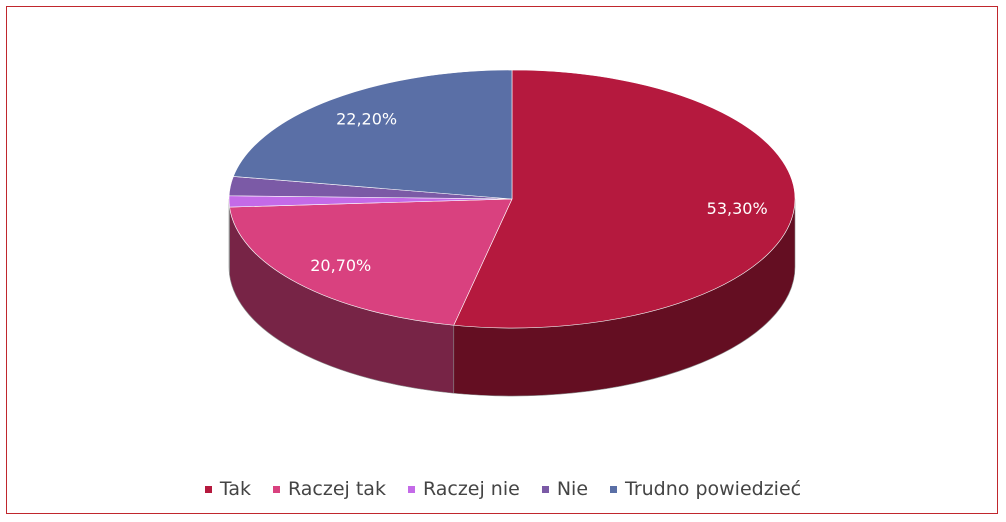 The height and width of the screenshot is (522, 1006). I want to click on legend-item: Trudno powiedzieć, so click(705, 489).